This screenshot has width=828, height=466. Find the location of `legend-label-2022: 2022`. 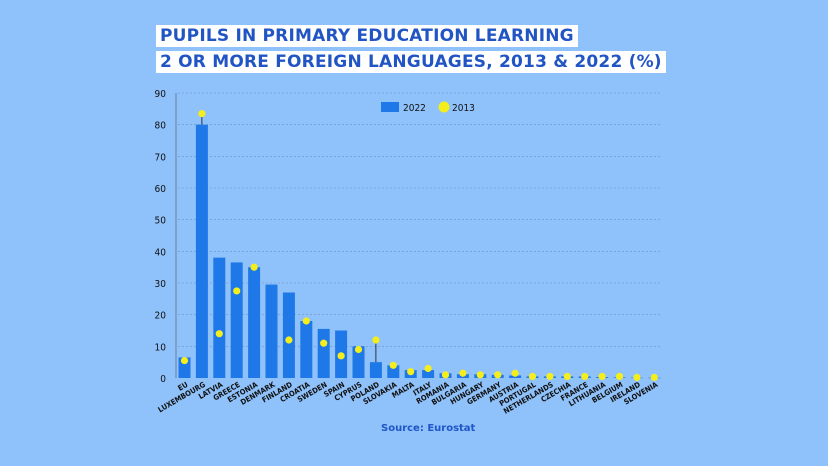

legend-label-2022: 2022 is located at coordinates (414, 108).